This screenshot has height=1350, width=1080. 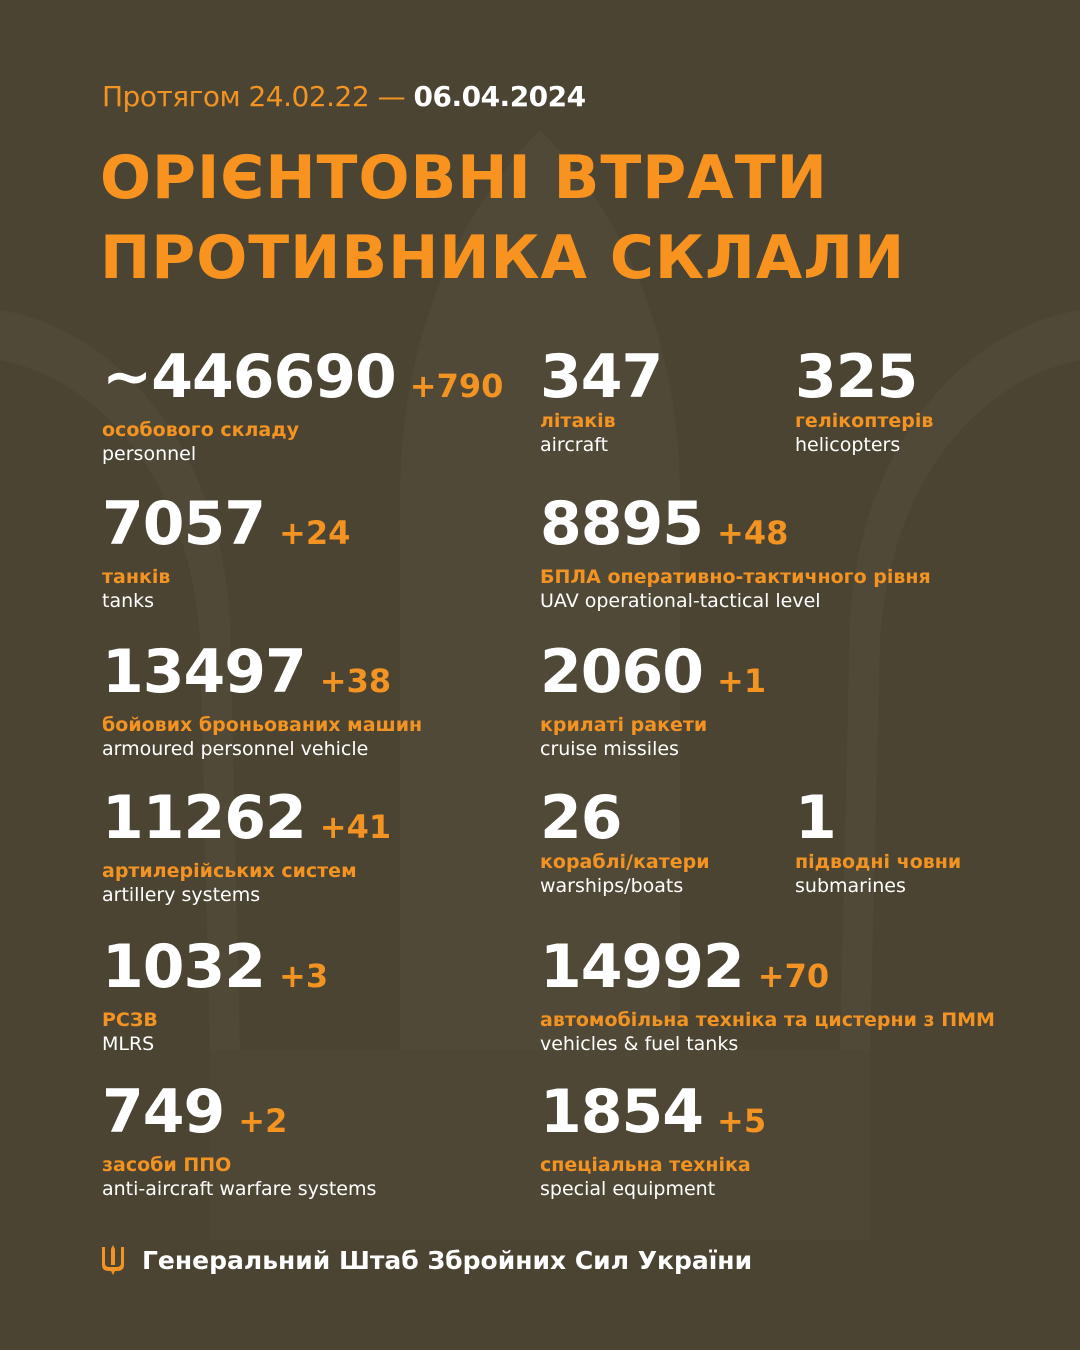 What do you see at coordinates (622, 672) in the screenshot?
I see `stat-number: 2060` at bounding box center [622, 672].